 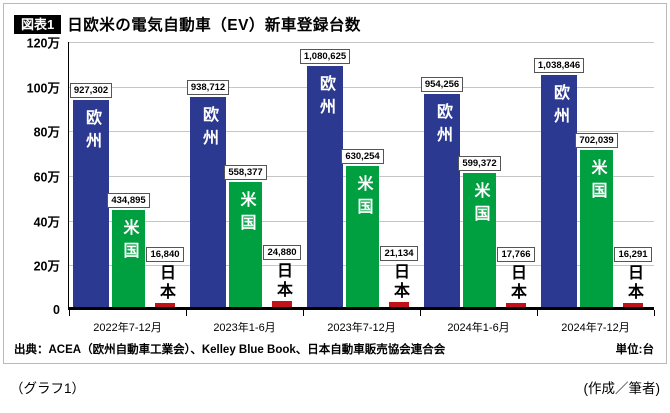 What do you see at coordinates (559, 65) in the screenshot?
I see `value-label-europe: 1,038,846` at bounding box center [559, 65].